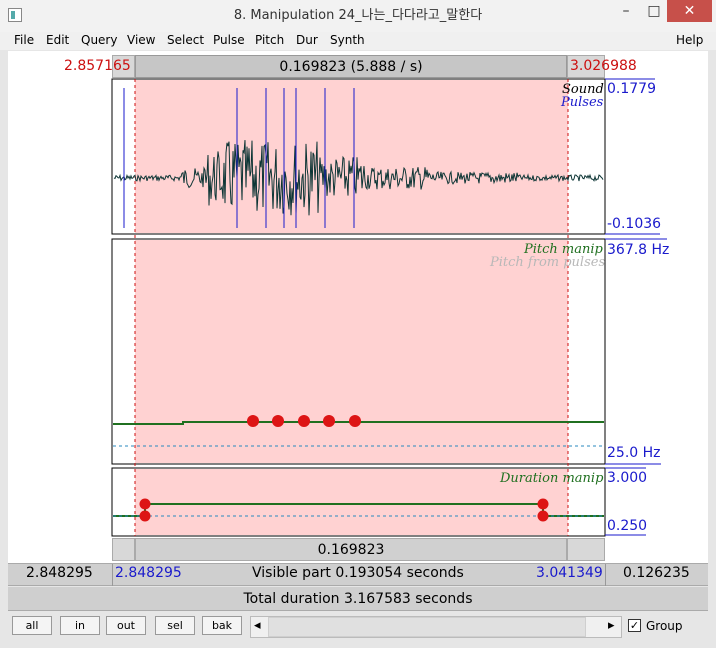  I want to click on top-right-segment, so click(586, 66).